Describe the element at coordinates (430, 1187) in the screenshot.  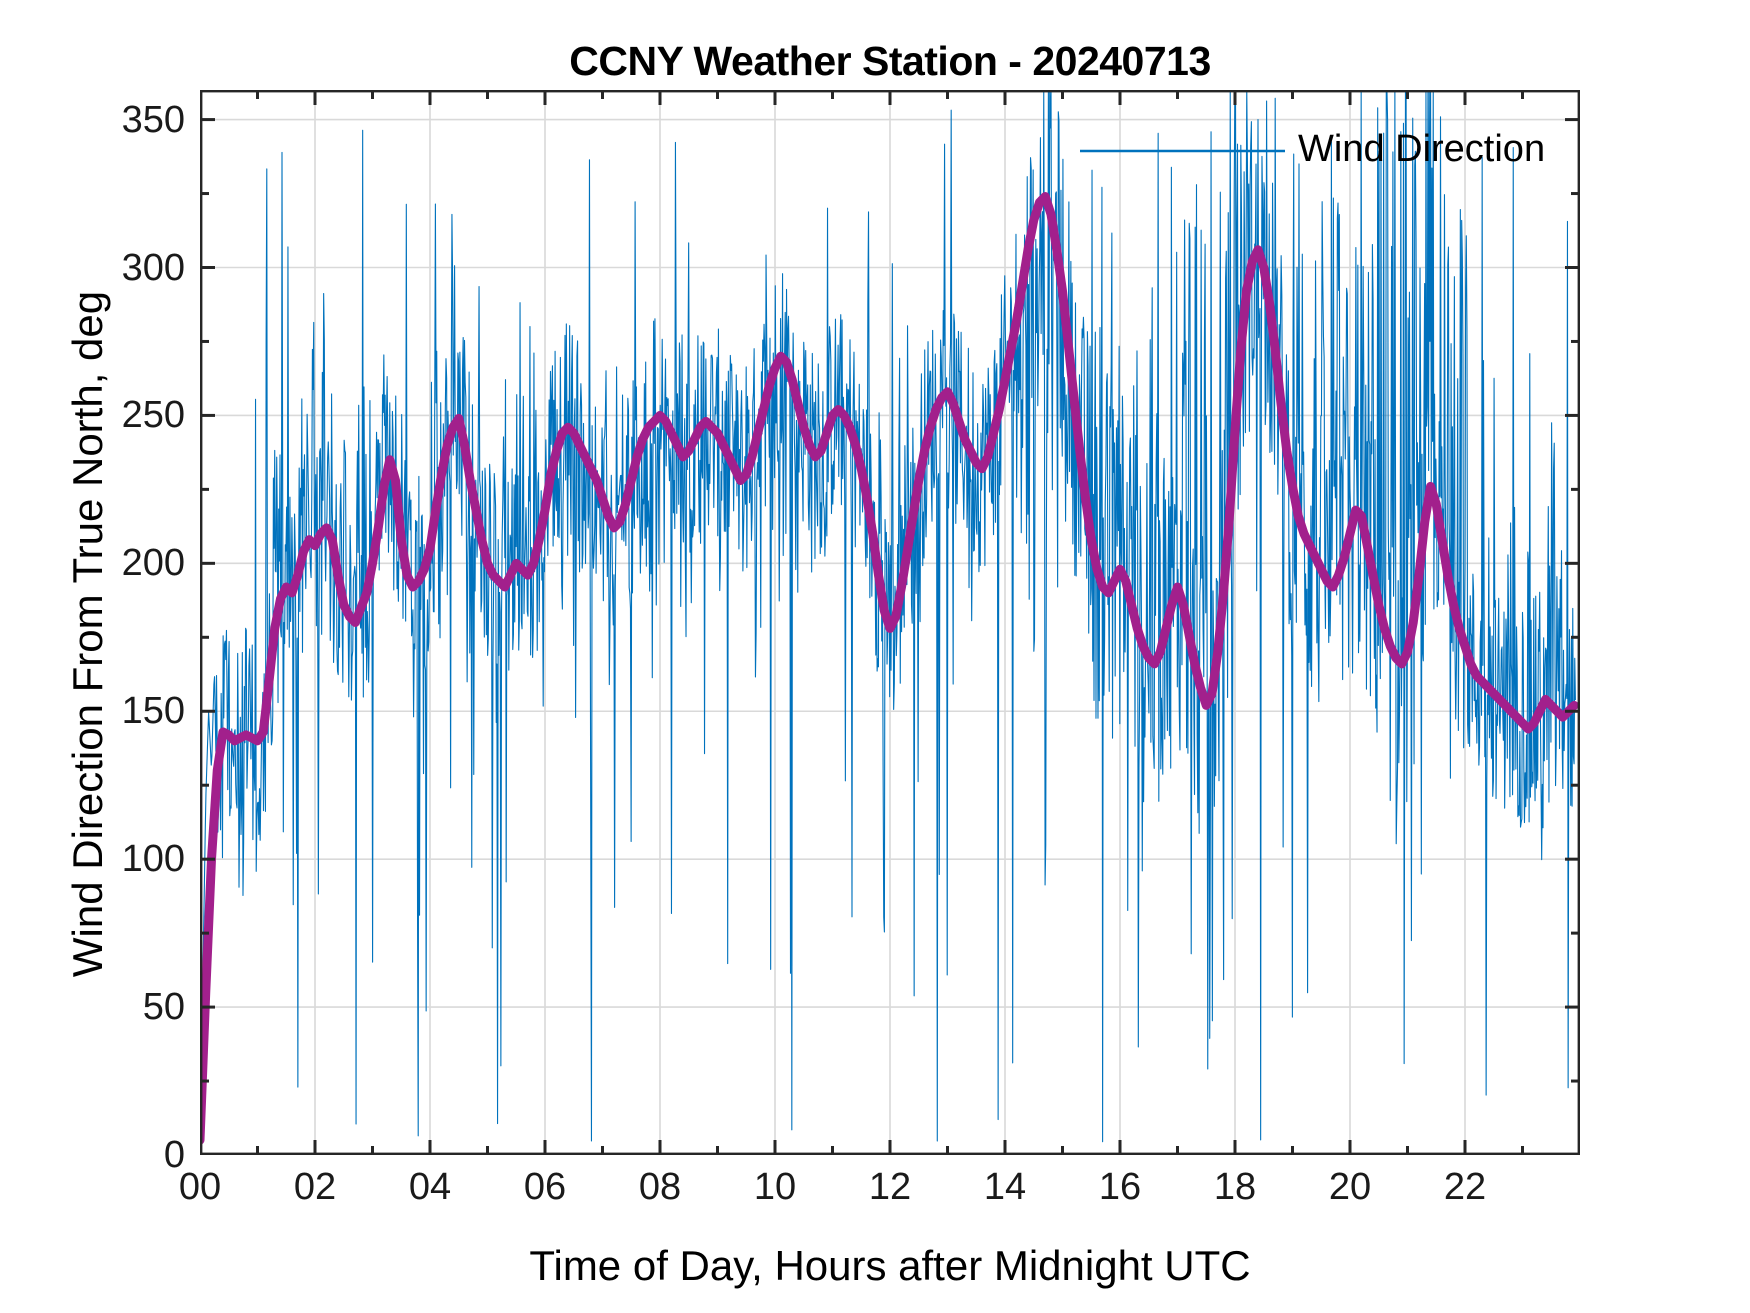
I see `x-tick-label: 04` at that location.